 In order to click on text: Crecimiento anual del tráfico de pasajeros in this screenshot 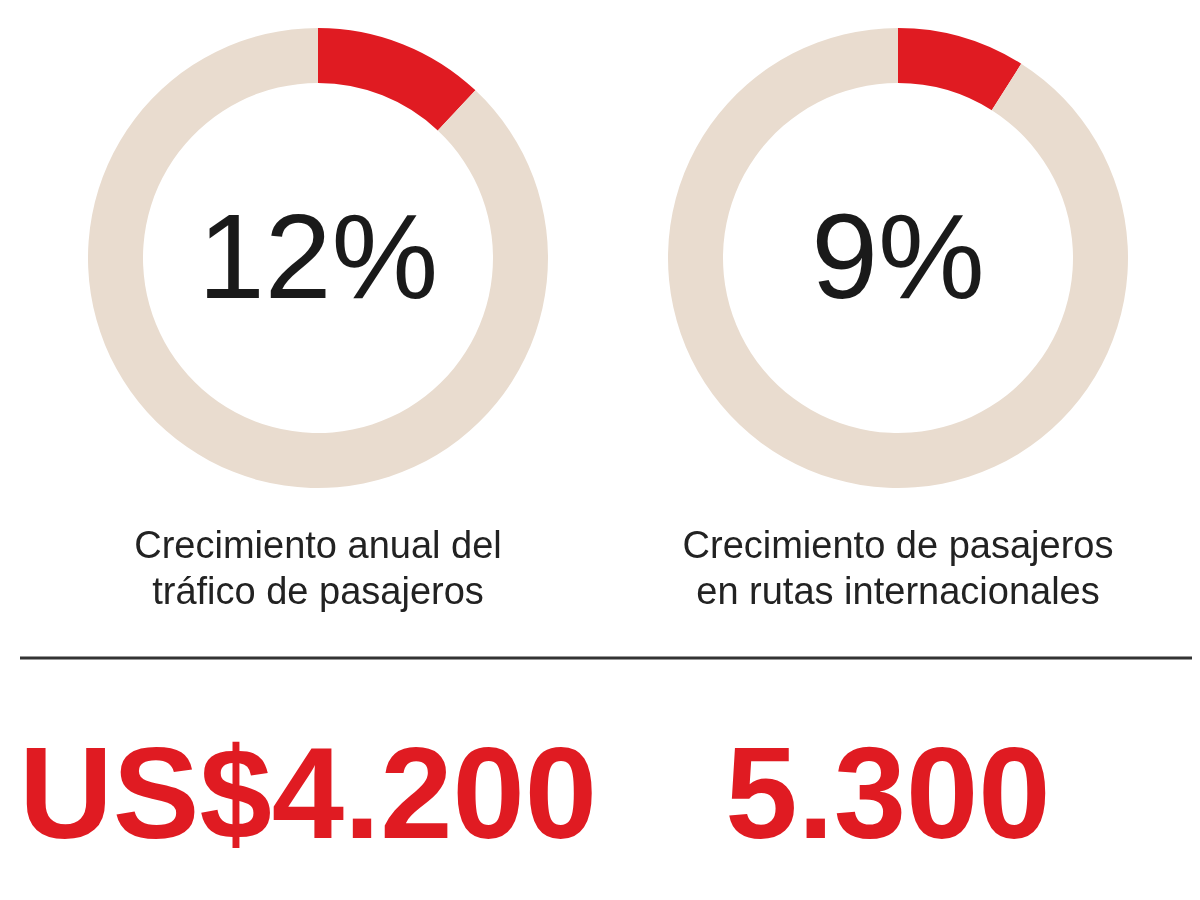, I will do `click(318, 568)`.